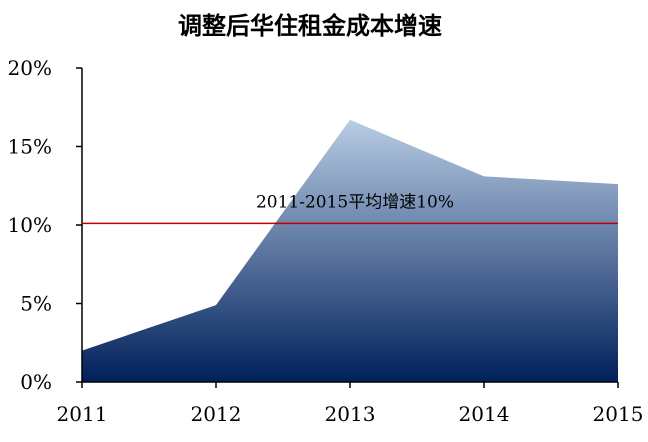 The height and width of the screenshot is (442, 648). I want to click on x-tick-label: 2015, so click(618, 414).